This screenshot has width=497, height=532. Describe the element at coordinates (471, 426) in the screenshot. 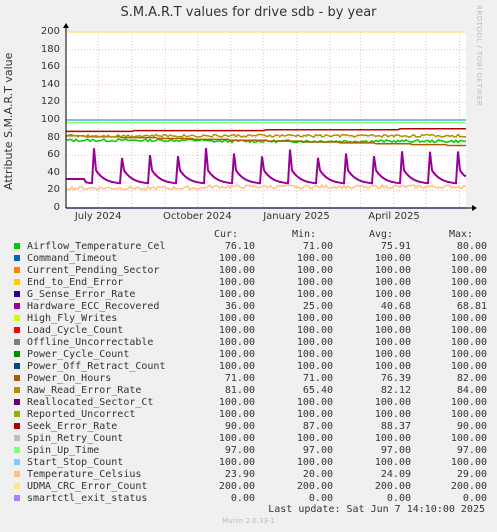

I see `legend-max: 90.00` at that location.